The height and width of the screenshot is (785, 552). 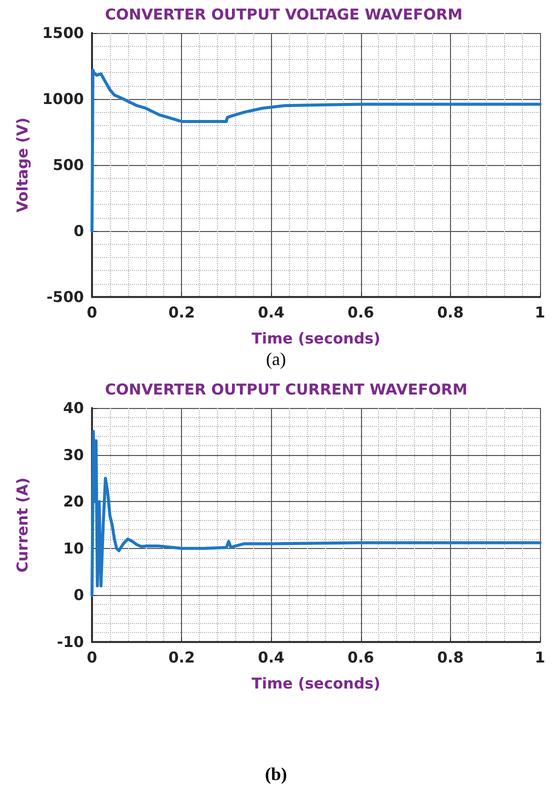 I want to click on y-tick-label: 30, so click(x=73, y=455).